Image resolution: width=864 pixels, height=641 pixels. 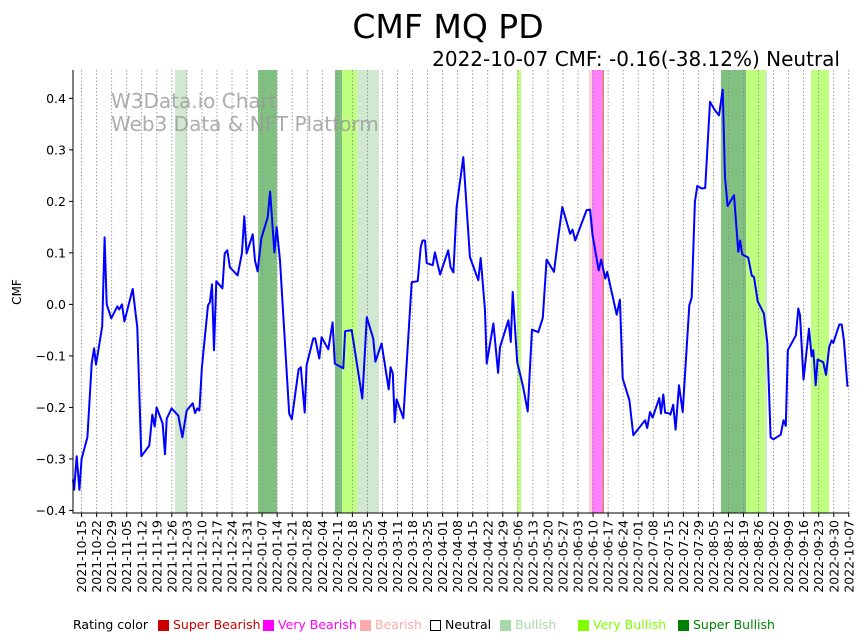 What do you see at coordinates (502, 556) in the screenshot?
I see `x-tick-label: 2022-04-29` at bounding box center [502, 556].